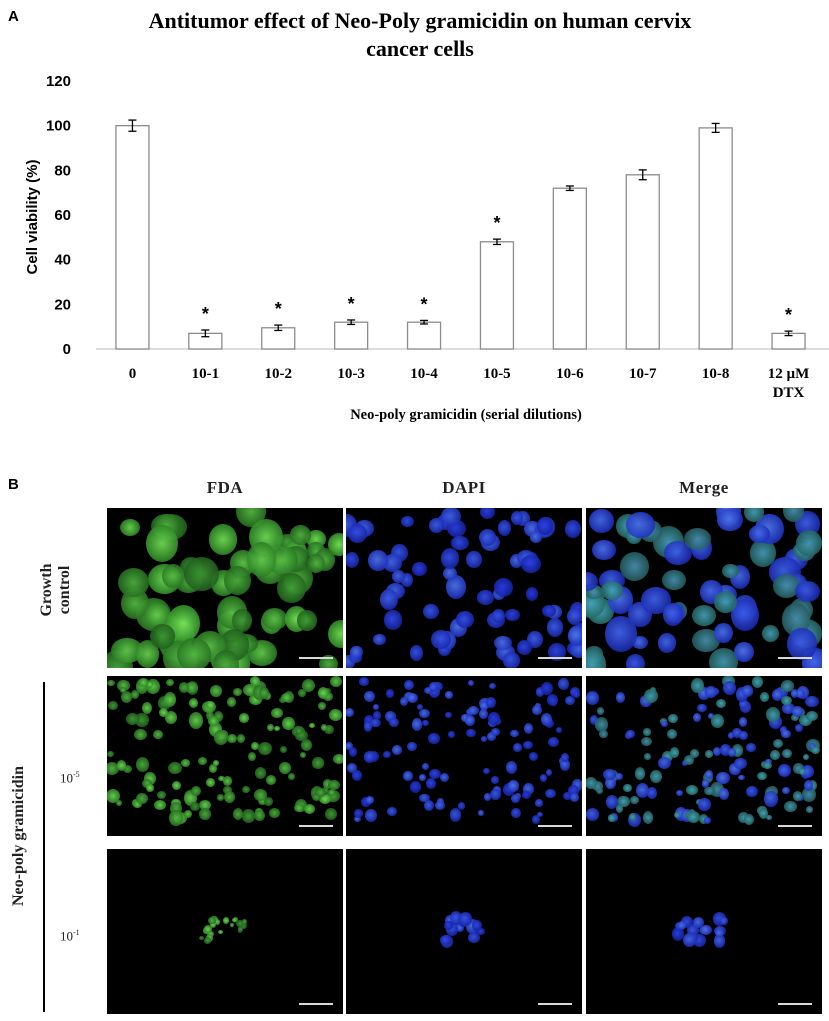  What do you see at coordinates (464, 756) in the screenshot?
I see `micrograph-10-5-dapi` at bounding box center [464, 756].